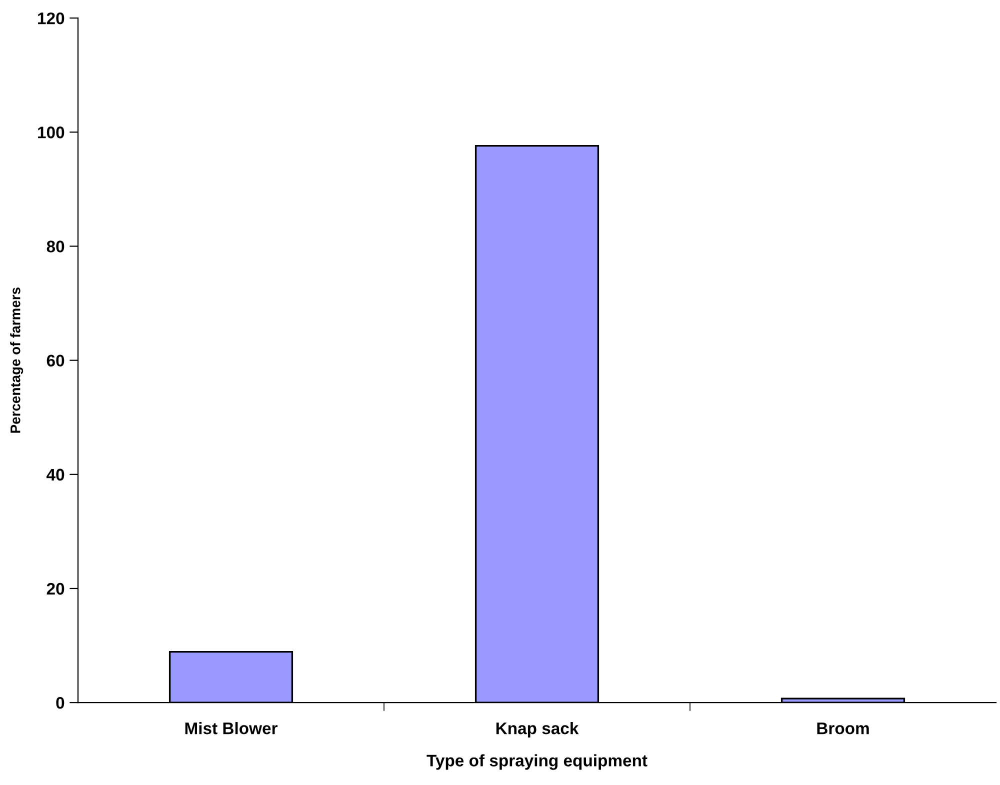  Describe the element at coordinates (537, 730) in the screenshot. I see `x-tick-label: Knap sack` at that location.